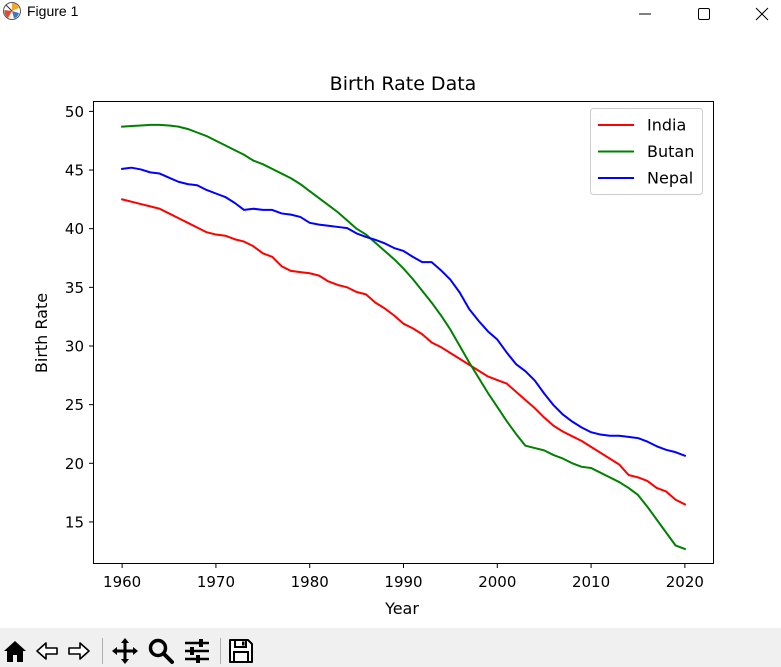 This screenshot has height=667, width=781. I want to click on pan-button, so click(125, 651).